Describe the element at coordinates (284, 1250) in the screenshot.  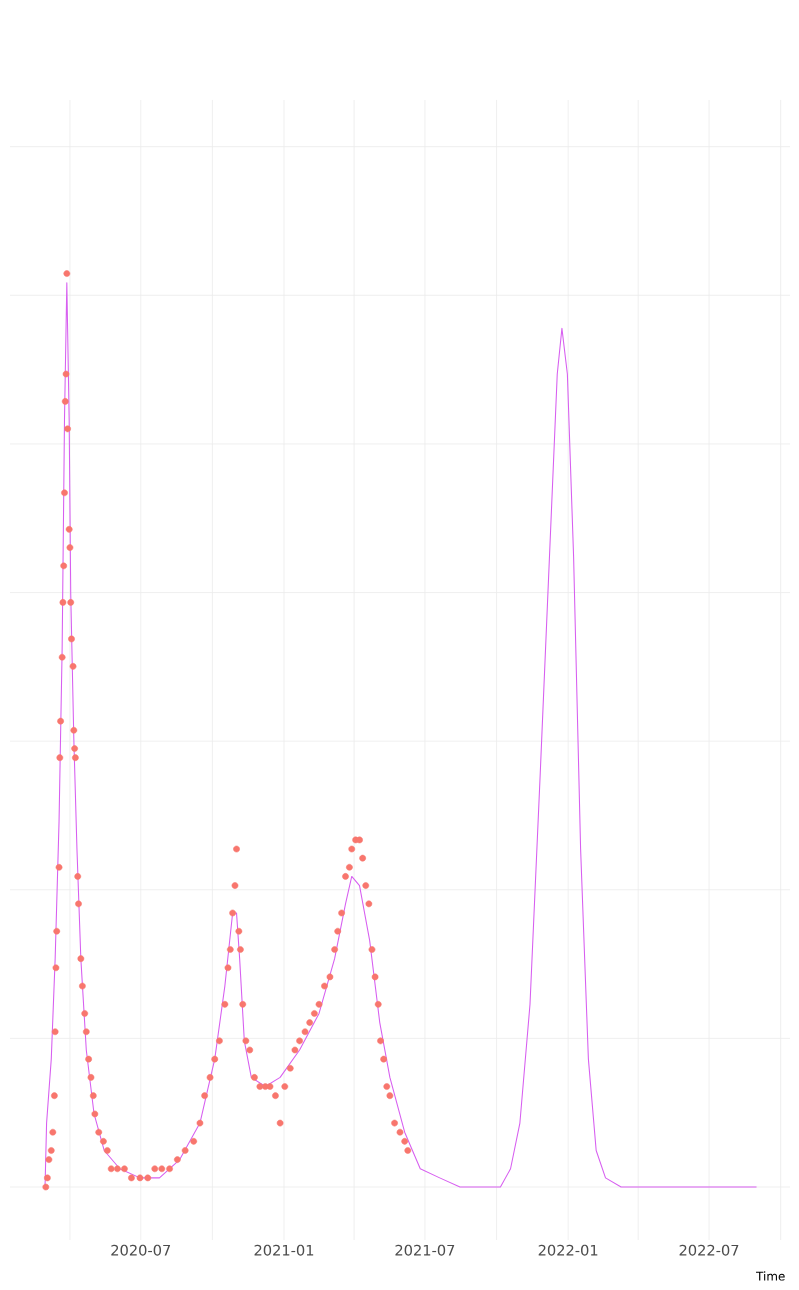
I see `x-tick-label: 2021-01` at that location.